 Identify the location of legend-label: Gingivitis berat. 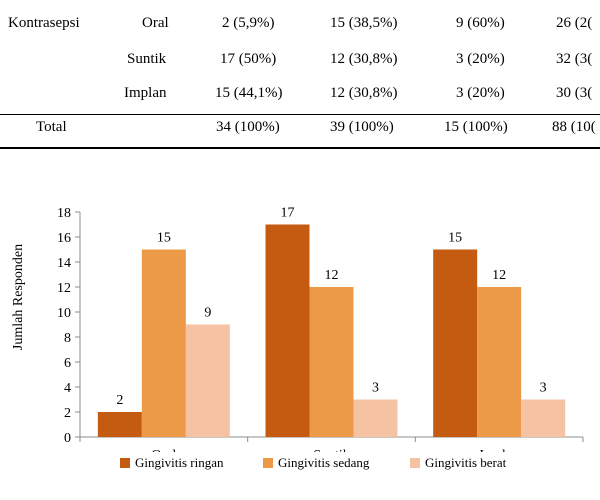
(466, 462).